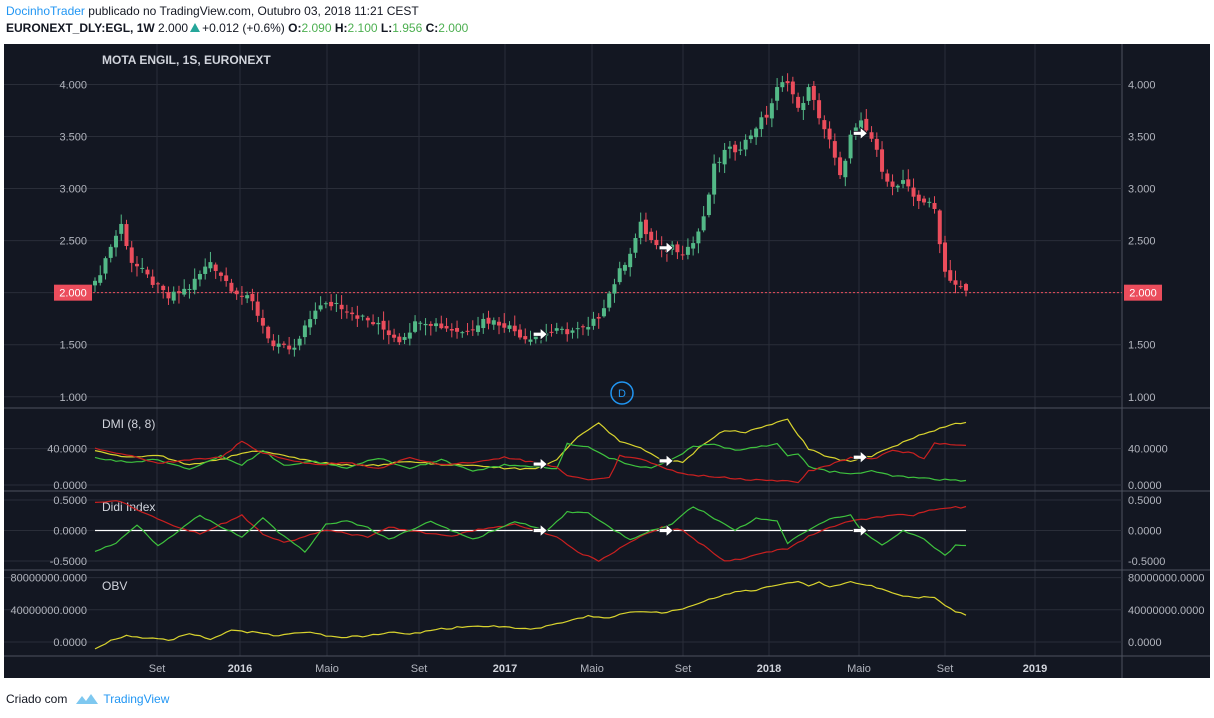 The height and width of the screenshot is (718, 1214). I want to click on indicator-tick-left: 40000000.0000, so click(49, 611).